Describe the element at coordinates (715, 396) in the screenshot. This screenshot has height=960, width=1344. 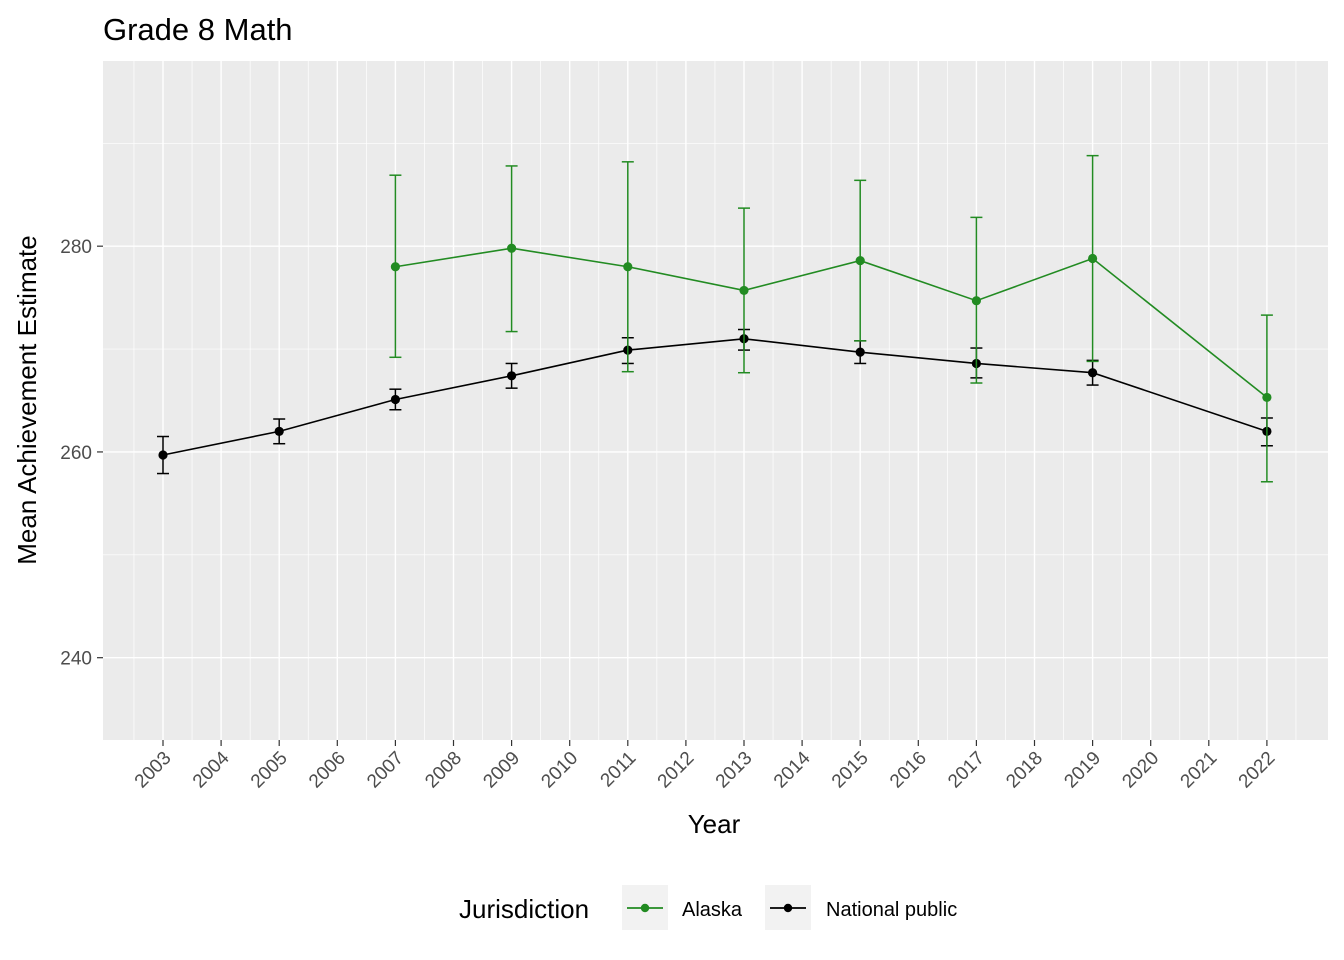
I see `series-line-national-public` at that location.